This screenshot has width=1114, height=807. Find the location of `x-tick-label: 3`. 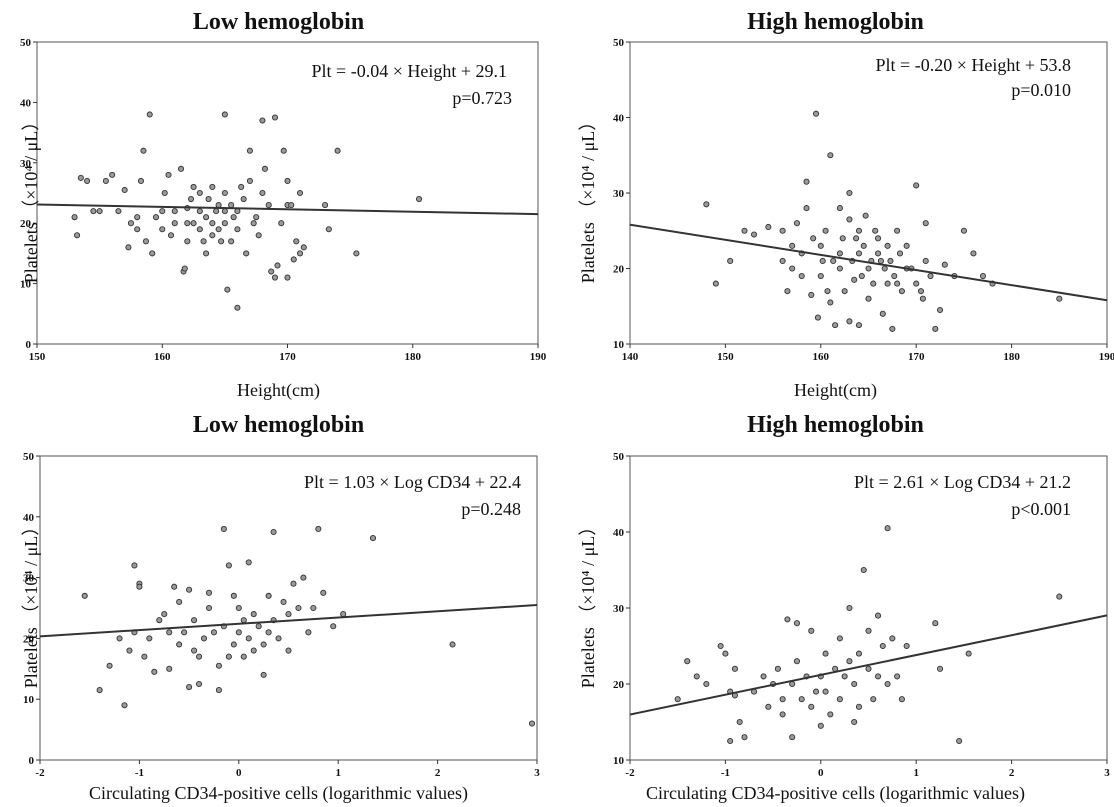

x-tick-label: 3 is located at coordinates (1107, 773).